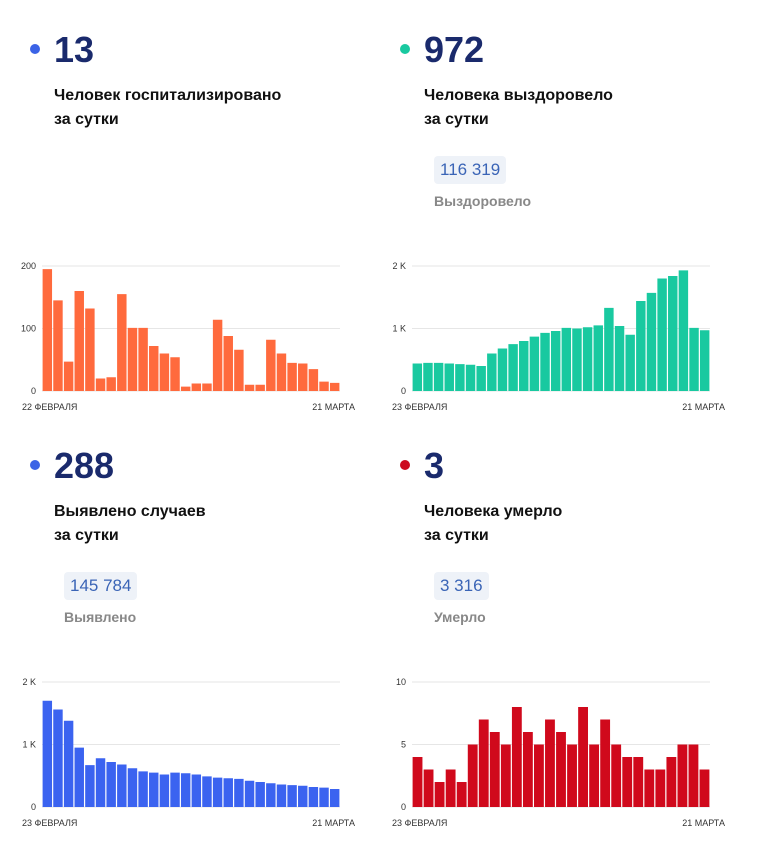  I want to click on y-tick-label: 10, so click(401, 682).